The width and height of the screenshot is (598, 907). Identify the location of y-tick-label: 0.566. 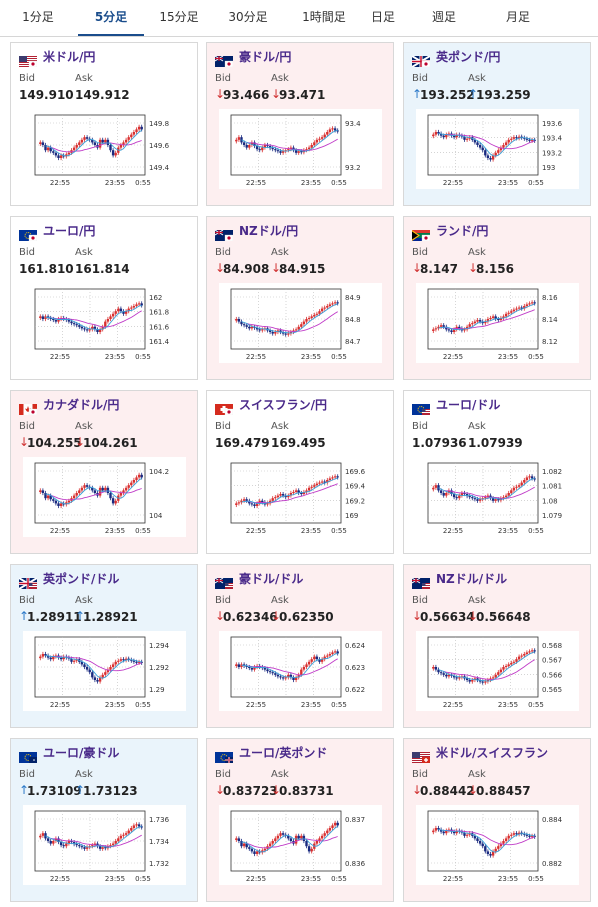
(552, 675).